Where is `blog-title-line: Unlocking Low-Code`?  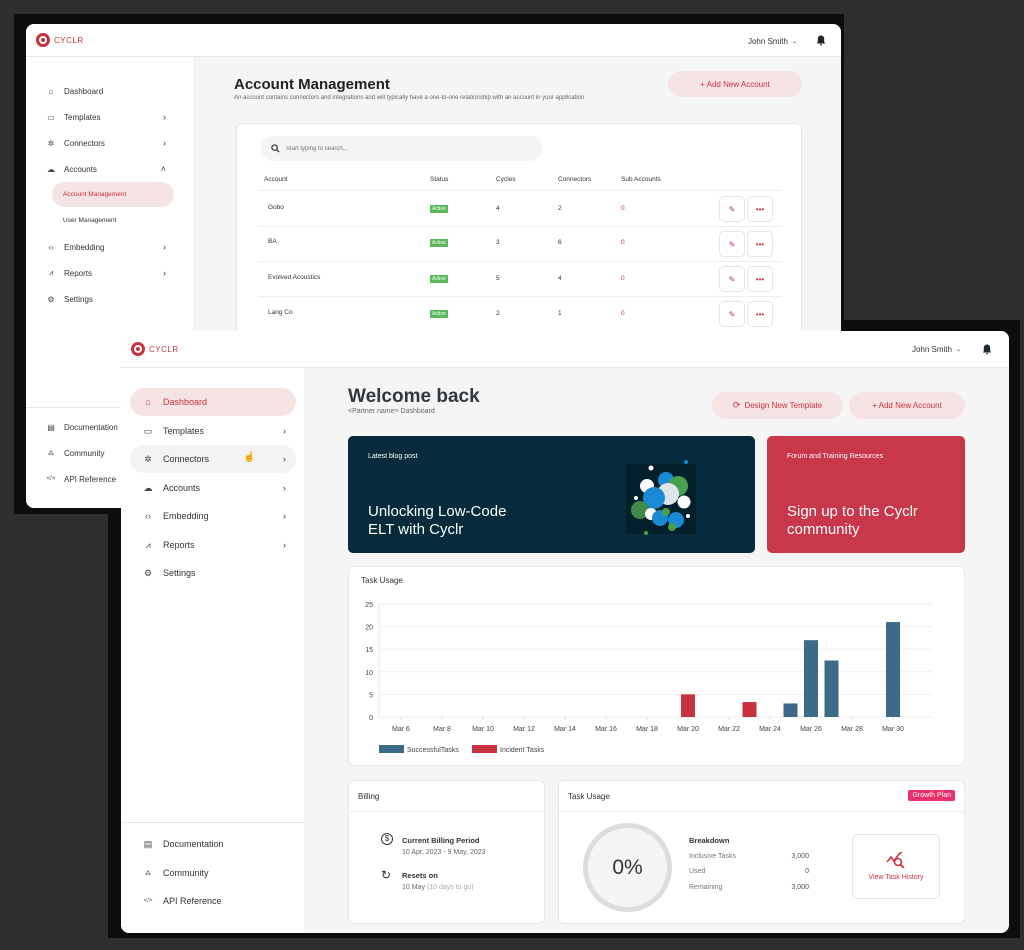
blog-title-line: Unlocking Low-Code is located at coordinates (437, 511).